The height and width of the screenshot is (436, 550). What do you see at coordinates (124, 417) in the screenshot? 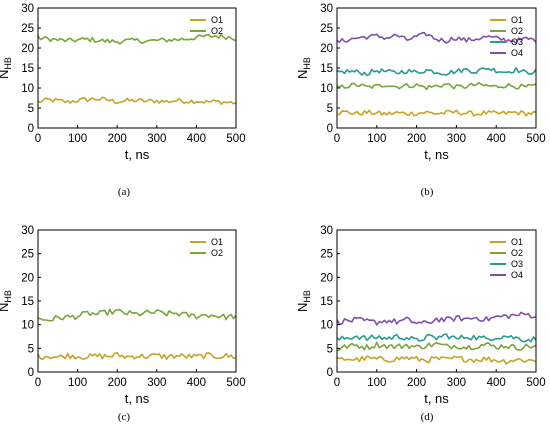
I see `panel-label: (c)` at bounding box center [124, 417].